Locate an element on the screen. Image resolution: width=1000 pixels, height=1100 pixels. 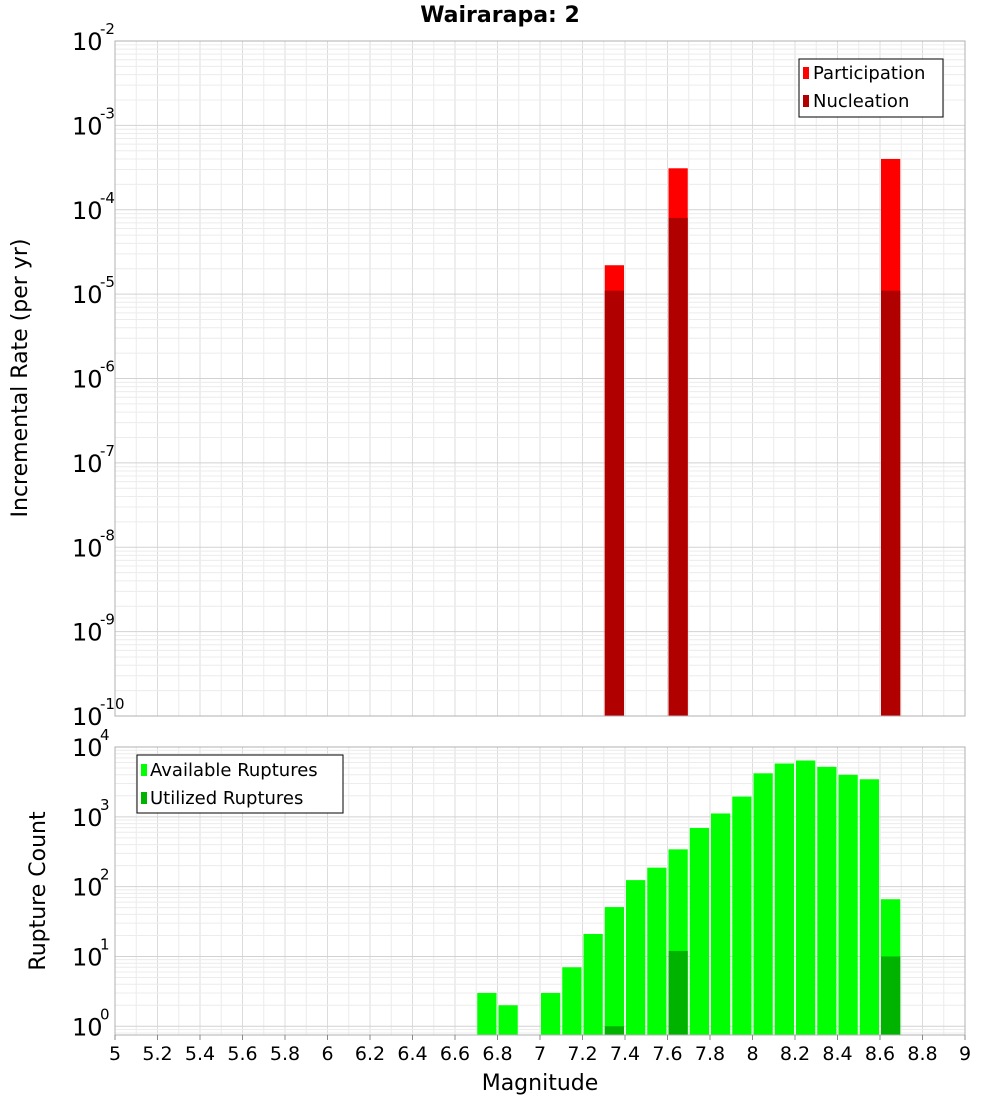
top-legend: Participation Nucleation is located at coordinates (871, 88).